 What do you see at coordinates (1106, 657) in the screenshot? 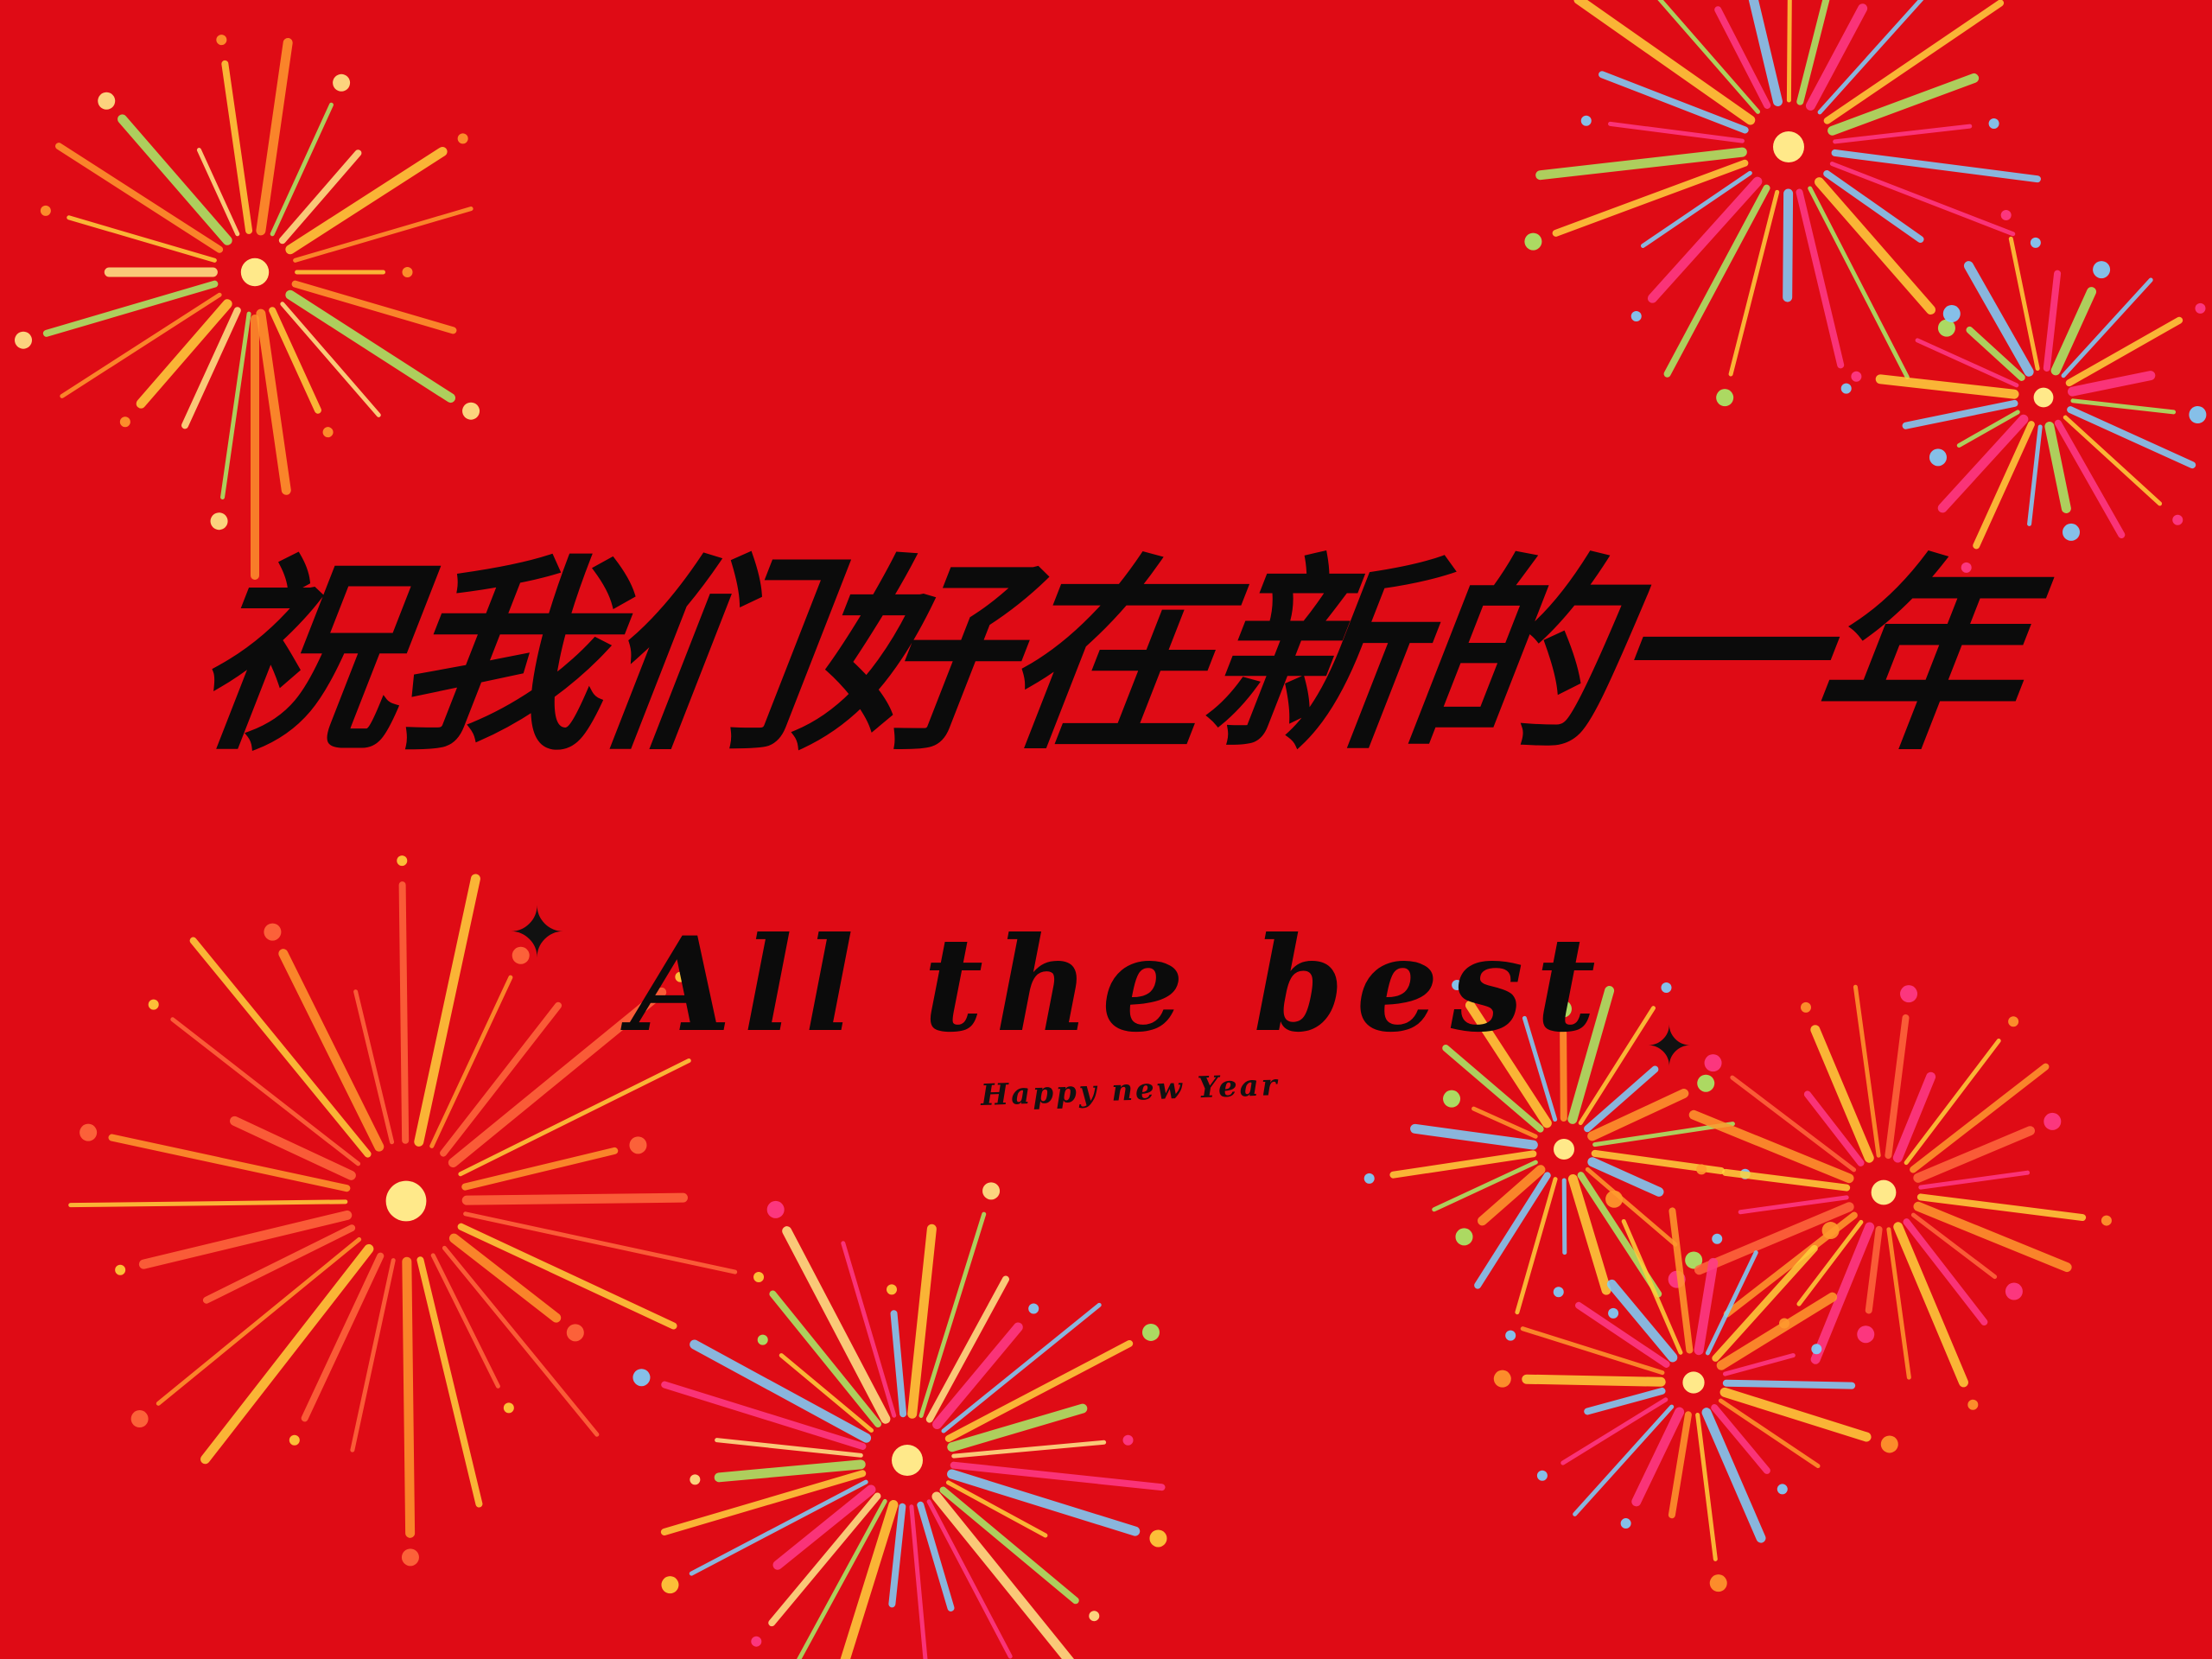
I see `greeting-title: 祝我们好在新的一年` at bounding box center [1106, 657].